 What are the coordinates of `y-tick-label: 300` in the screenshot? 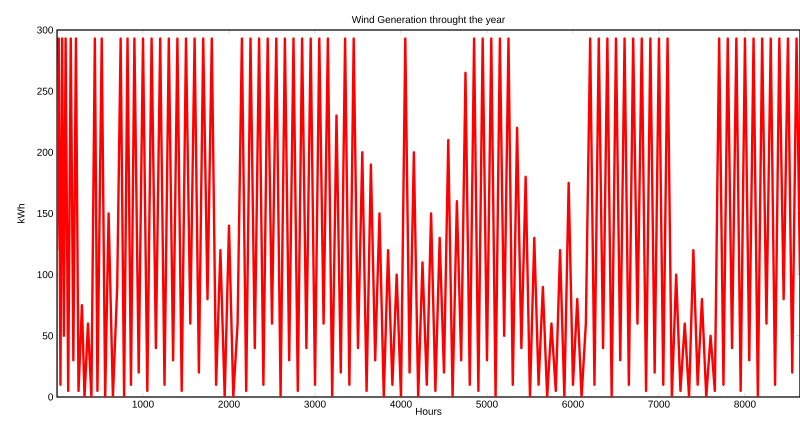 It's located at (45, 30).